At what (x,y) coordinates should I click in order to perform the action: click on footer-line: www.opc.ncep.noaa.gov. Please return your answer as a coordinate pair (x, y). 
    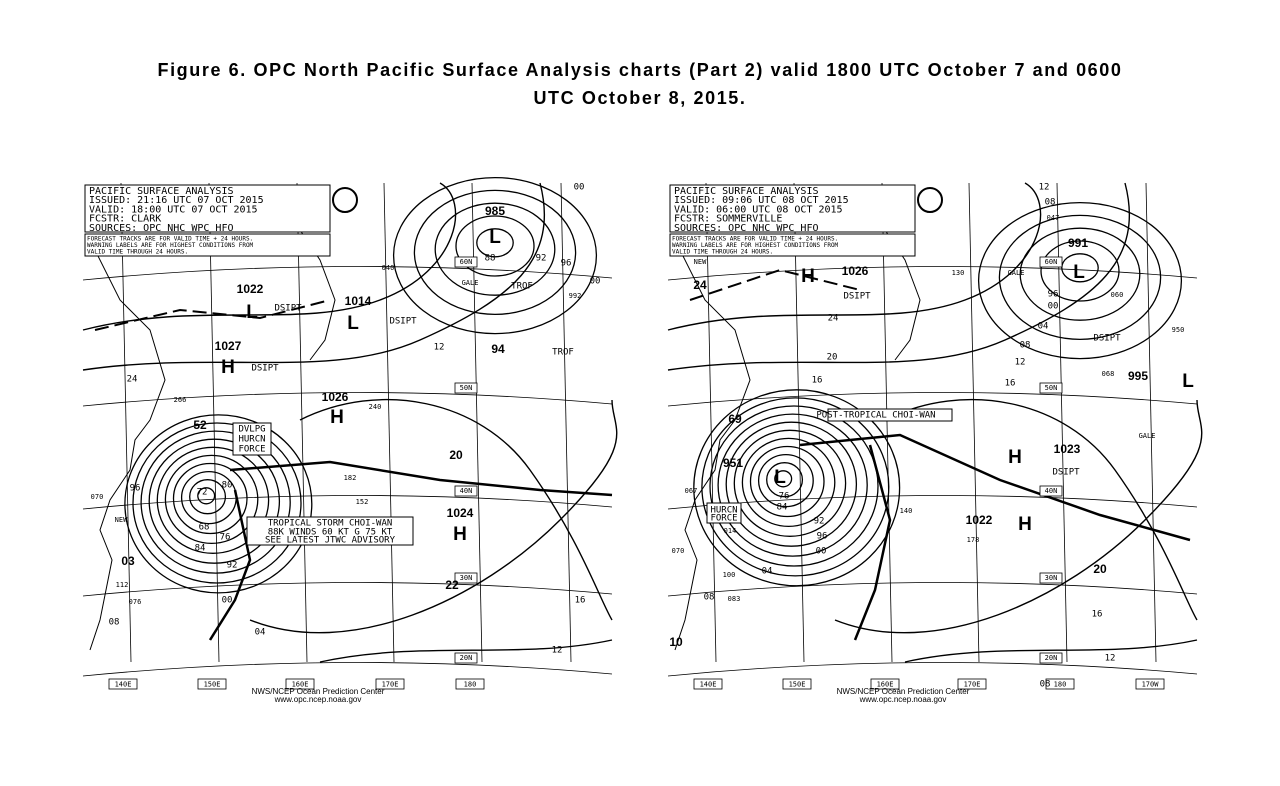
    Looking at the image, I should click on (903, 699).